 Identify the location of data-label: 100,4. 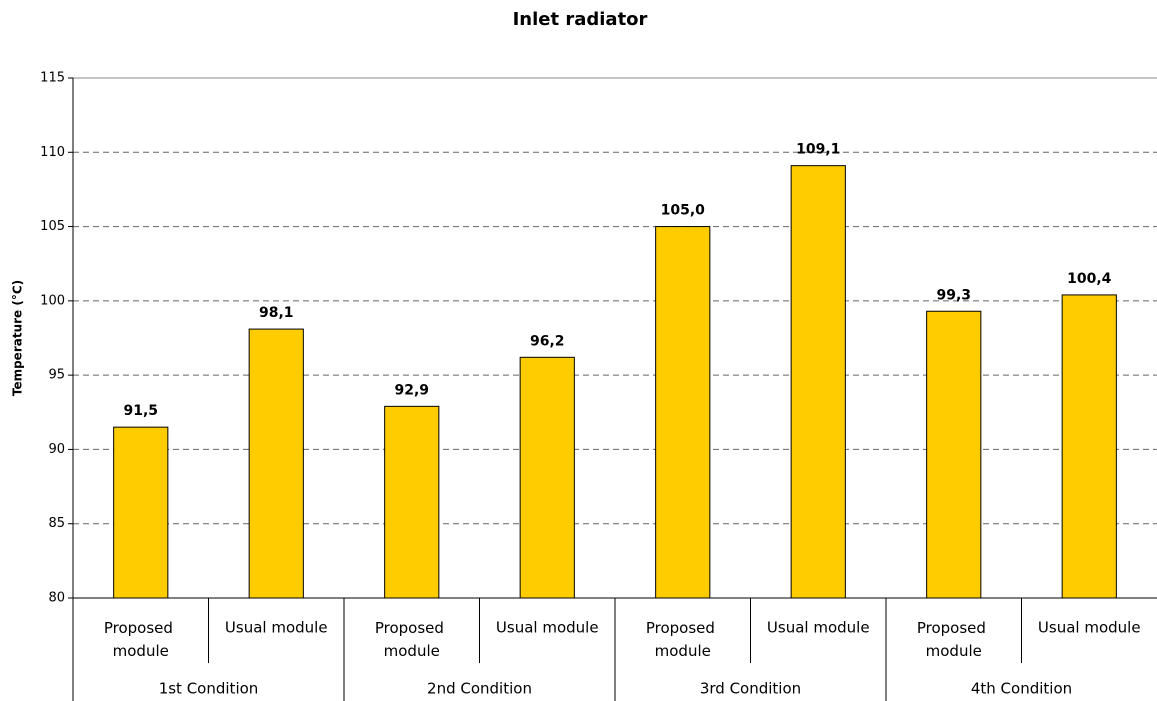
(1089, 279).